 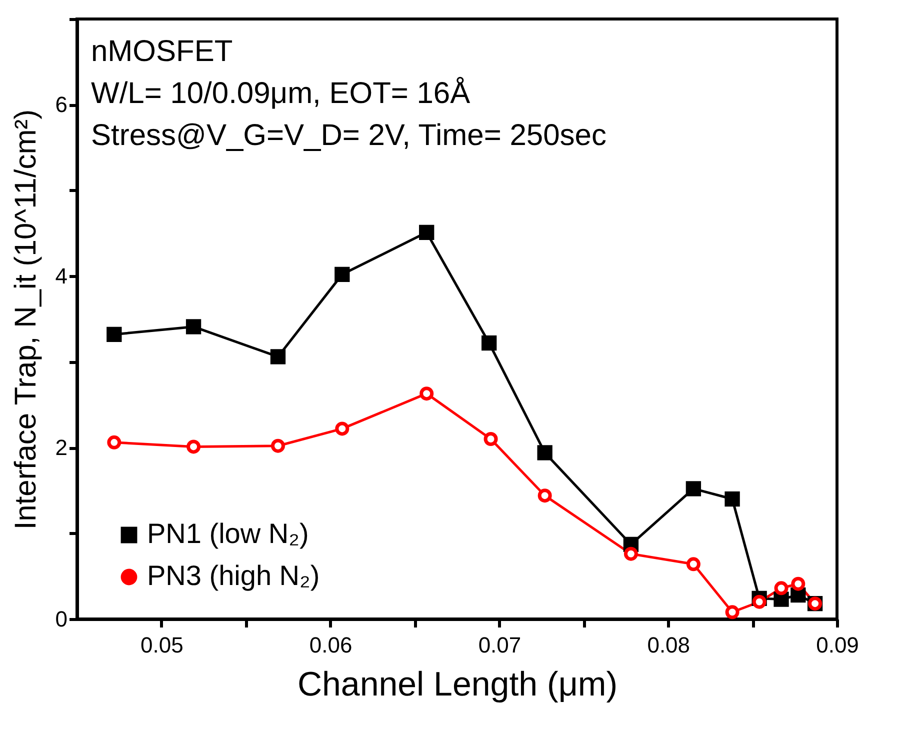 I want to click on x-tick-label: 0.05, so click(x=162, y=645).